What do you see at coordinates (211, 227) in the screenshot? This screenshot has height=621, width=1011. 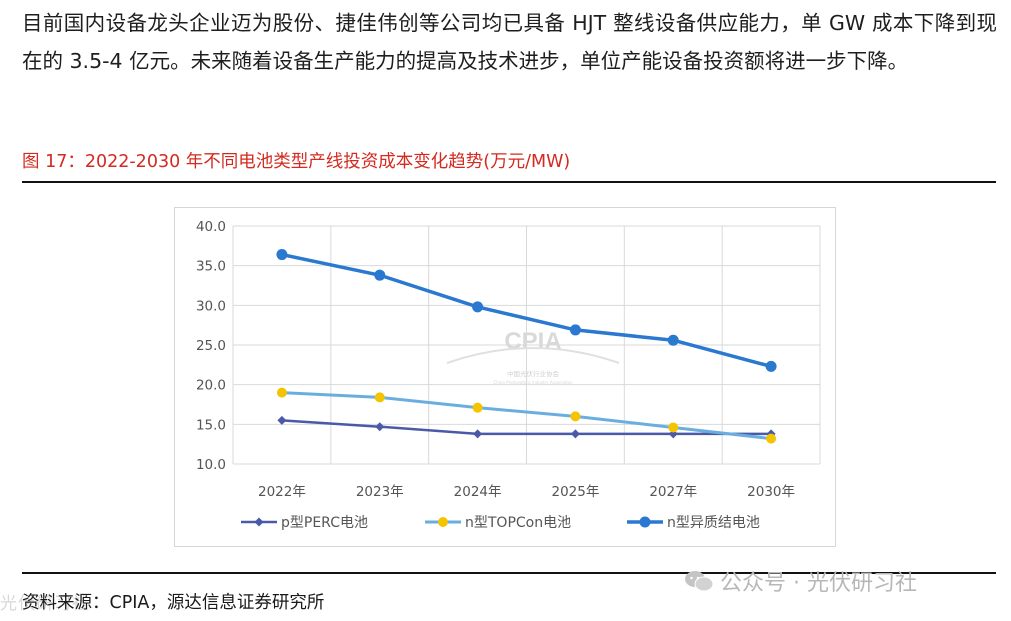 I see `y-tick-label: 40.0` at bounding box center [211, 227].